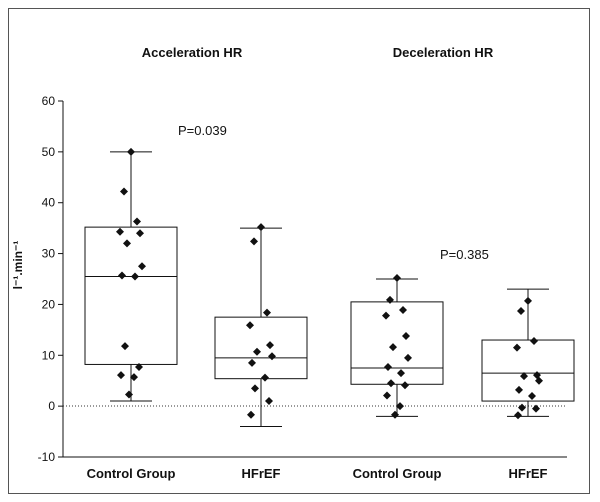 The width and height of the screenshot is (600, 502). I want to click on y-tick-label: -10, so click(47, 457).